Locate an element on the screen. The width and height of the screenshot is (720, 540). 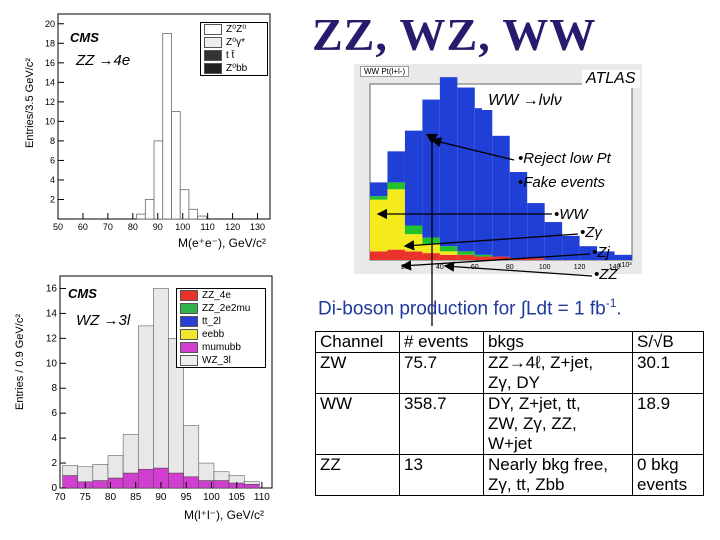
y-tick-label: 20 is located at coordinates (50, 24).